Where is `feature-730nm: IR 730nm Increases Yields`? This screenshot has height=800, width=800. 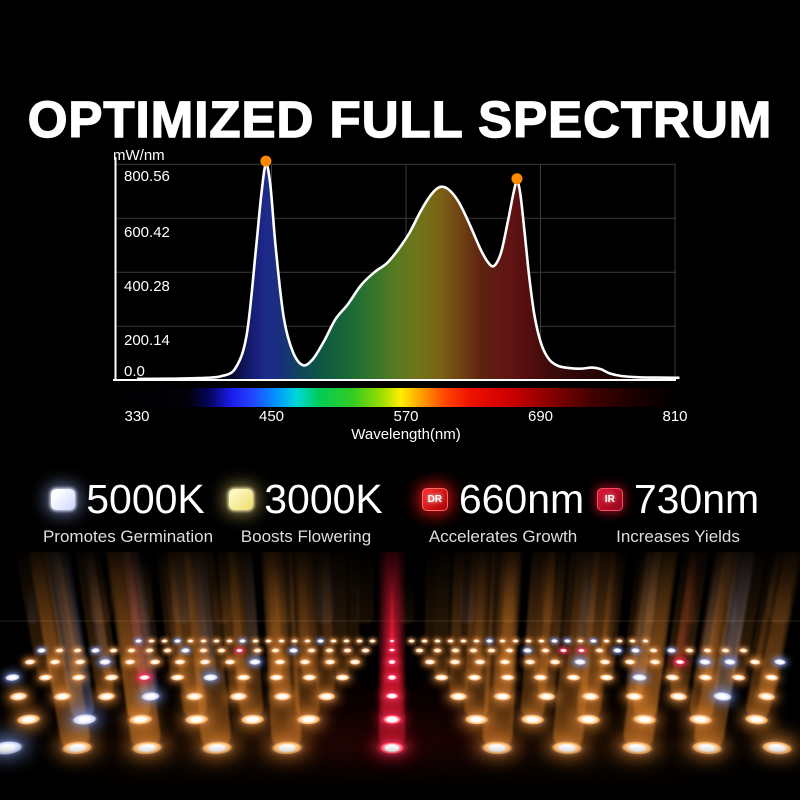
feature-730nm: IR 730nm Increases Yields is located at coordinates (678, 512).